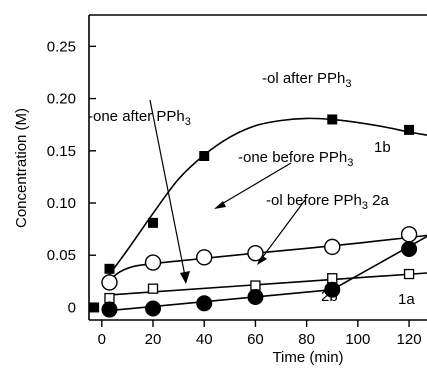 The image size is (427, 372). Describe the element at coordinates (72, 307) in the screenshot. I see `y-tick-label: 0` at that location.